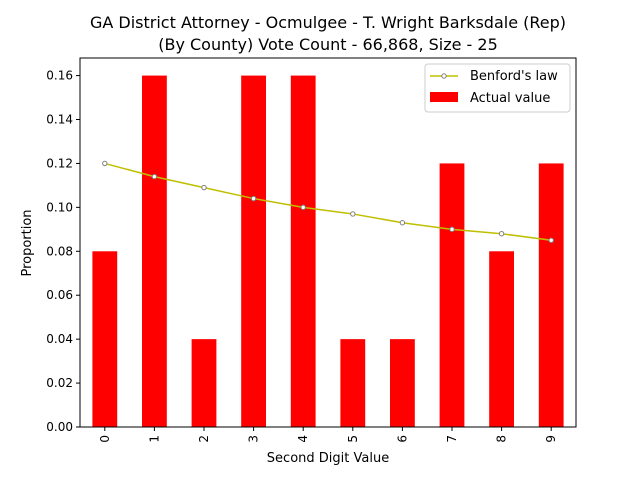 The height and width of the screenshot is (480, 640). Describe the element at coordinates (59, 76) in the screenshot. I see `y-tick-label: 0.16` at that location.